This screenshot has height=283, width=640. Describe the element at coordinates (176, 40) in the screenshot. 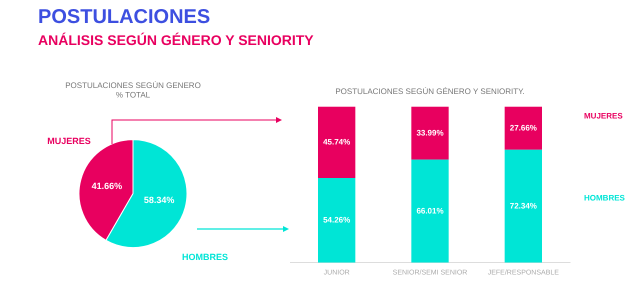

I see `text: ANÁLISIS SEGÚN GÉNERO Y SENIORITY` at that location.